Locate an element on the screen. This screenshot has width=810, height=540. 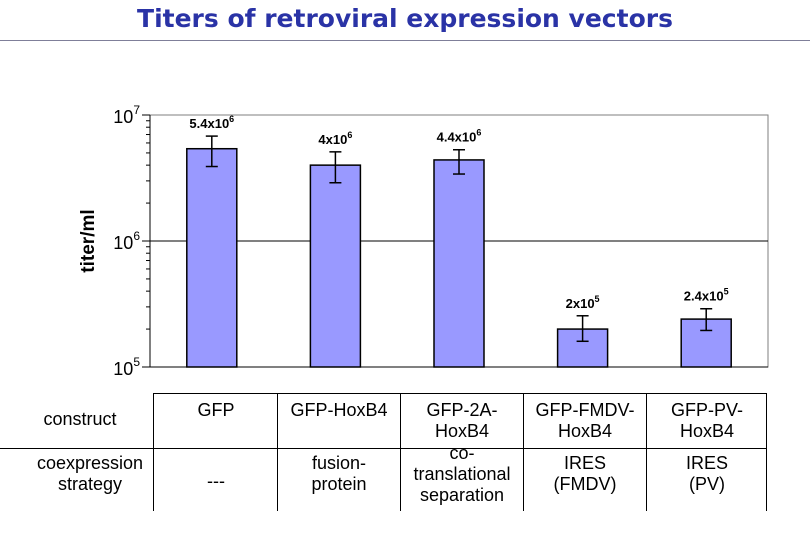
table-divider-top is located at coordinates (460, 393).